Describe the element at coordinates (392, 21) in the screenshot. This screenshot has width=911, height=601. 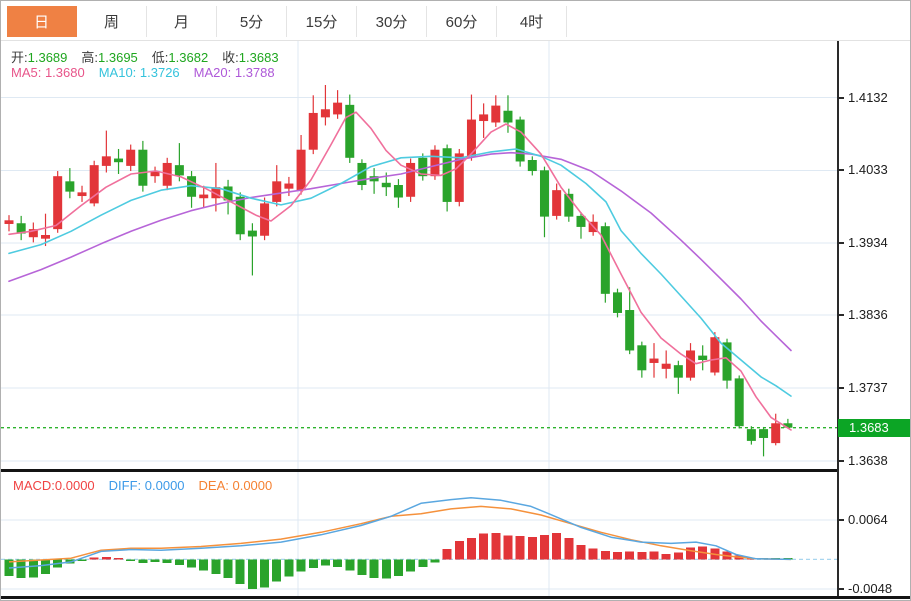
I see `tab-period-5: 30分` at that location.